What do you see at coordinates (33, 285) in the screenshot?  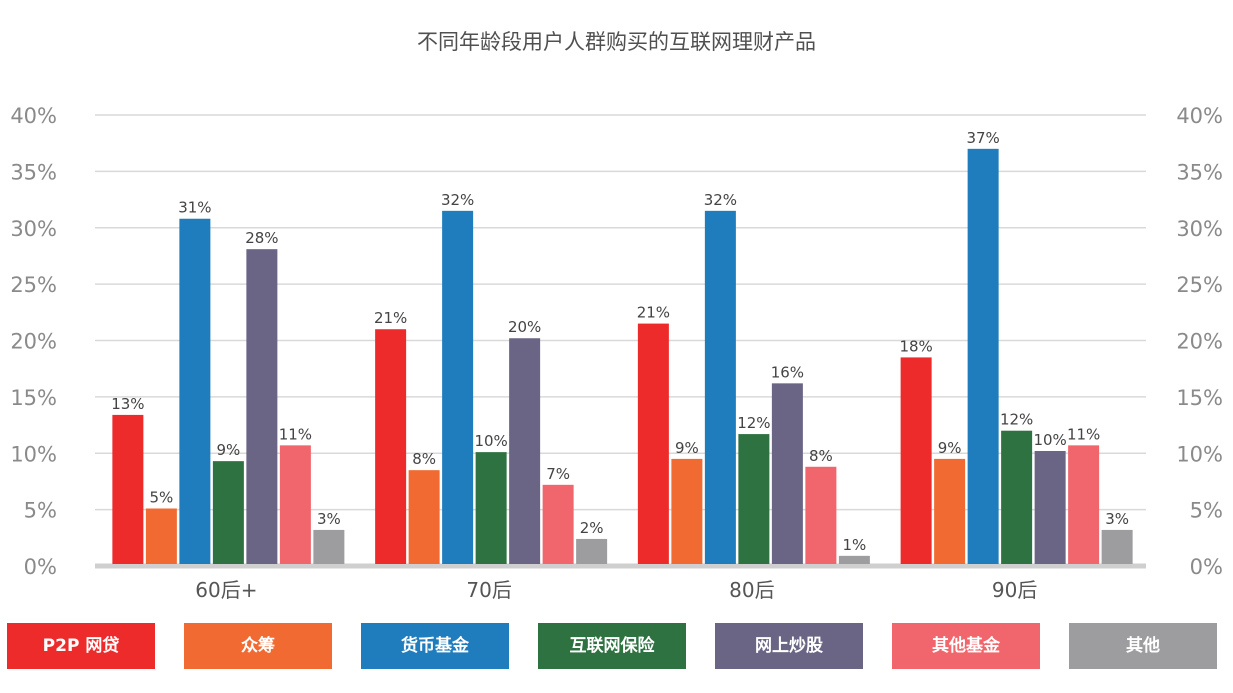 I see `y-tick-label-left: 25%` at bounding box center [33, 285].